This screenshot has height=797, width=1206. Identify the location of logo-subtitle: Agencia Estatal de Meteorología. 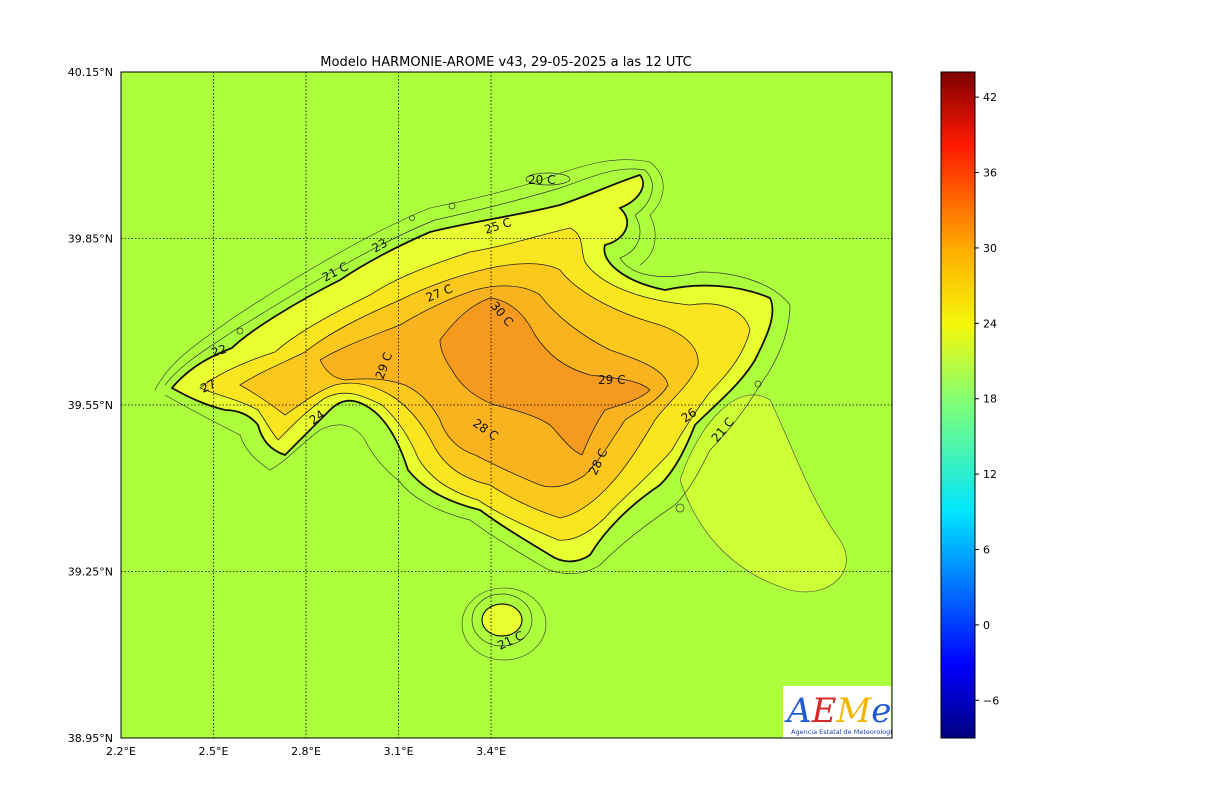
(843, 732).